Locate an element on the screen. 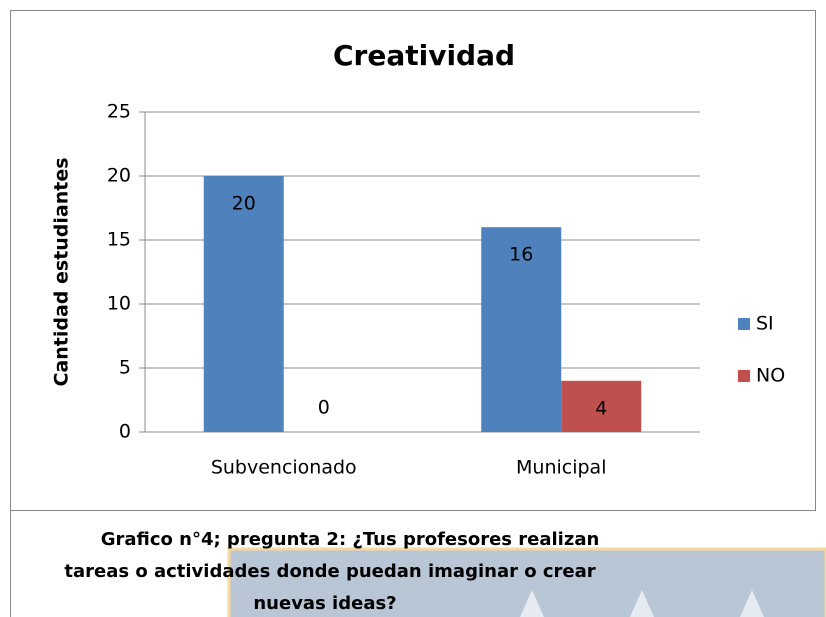 This screenshot has width=826, height=617. y-tick-label: 10 is located at coordinates (119, 304).